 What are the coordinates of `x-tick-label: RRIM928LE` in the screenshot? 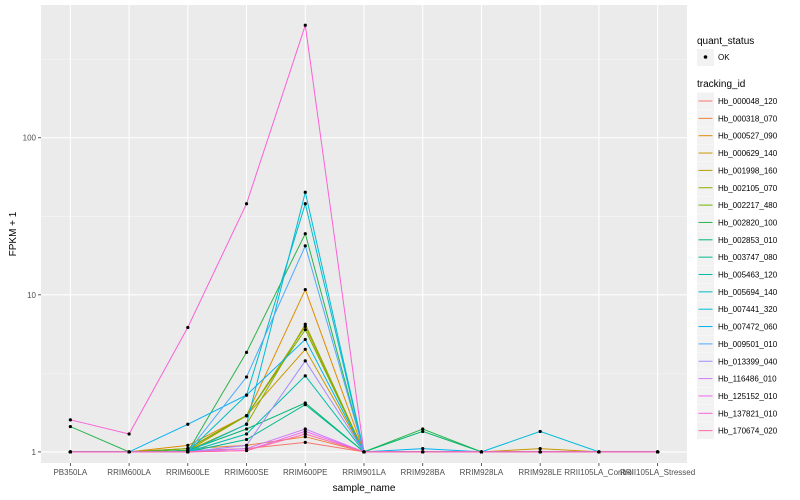 It's located at (540, 472).